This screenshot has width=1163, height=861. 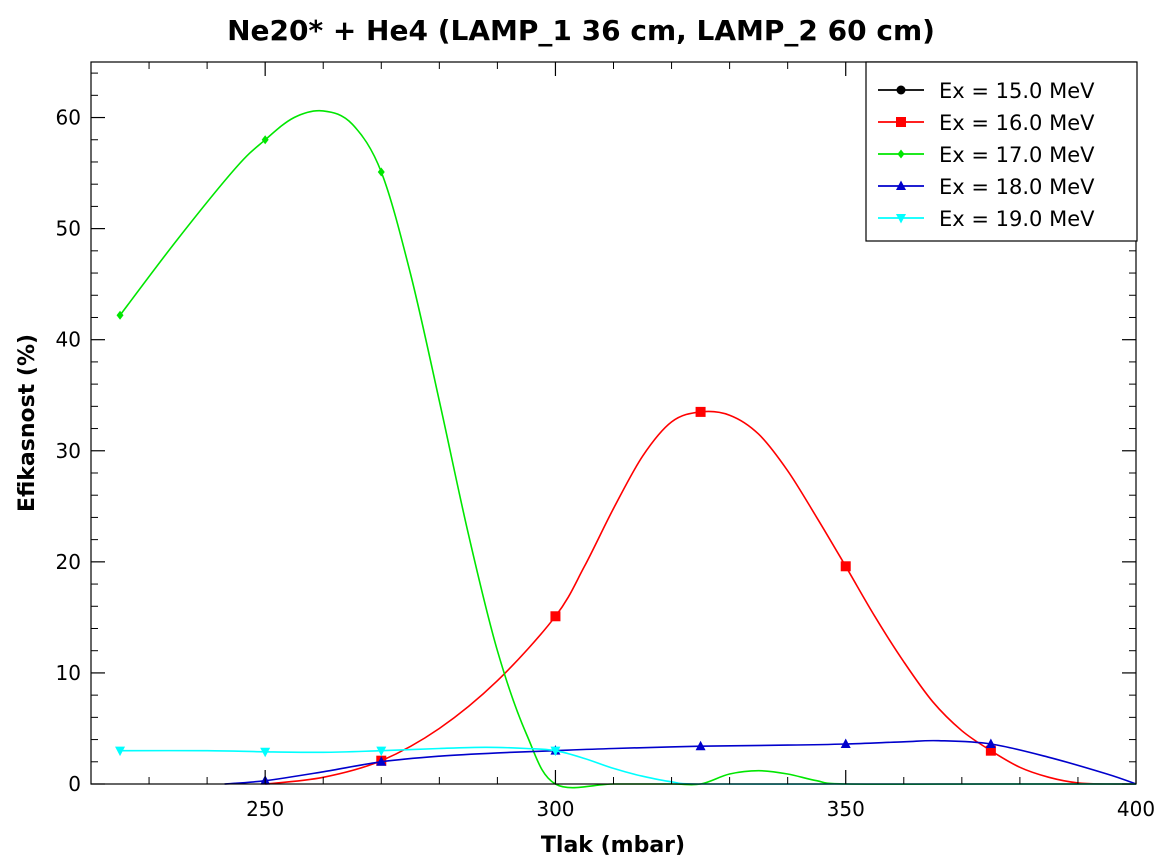 What do you see at coordinates (1017, 123) in the screenshot?
I see `legend-label: Ex = 16.0 MeV` at bounding box center [1017, 123].